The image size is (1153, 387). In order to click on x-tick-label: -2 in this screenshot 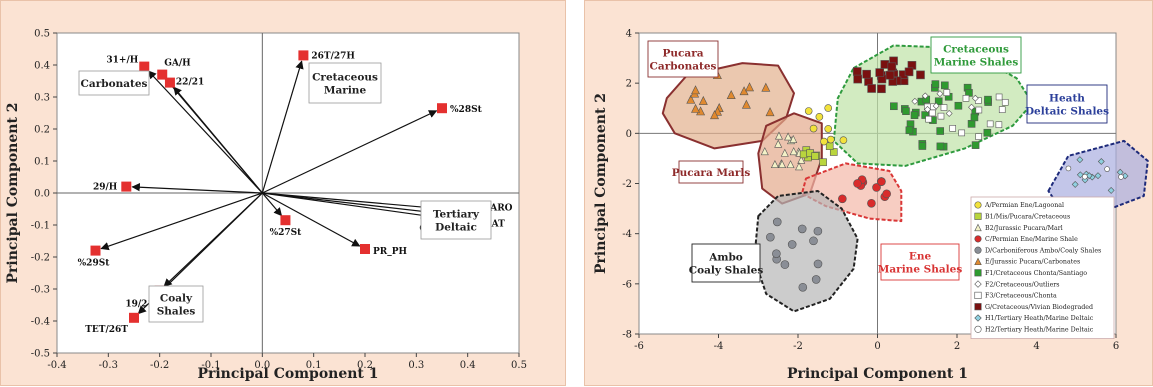, I will do `click(798, 346)`.